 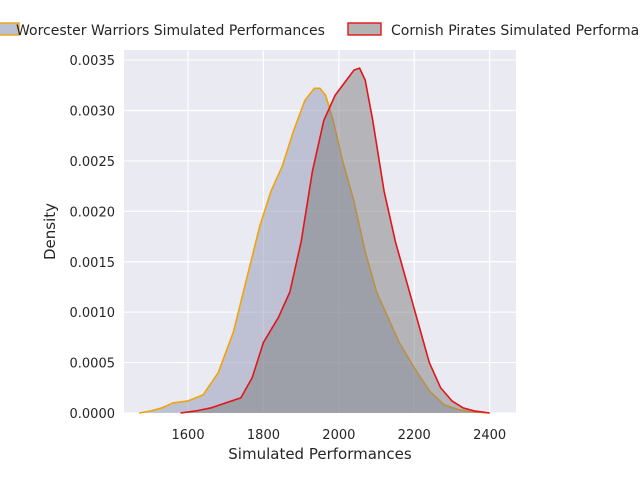 What do you see at coordinates (93, 61) in the screenshot?
I see `y-tick-label: 0.0035` at bounding box center [93, 61].